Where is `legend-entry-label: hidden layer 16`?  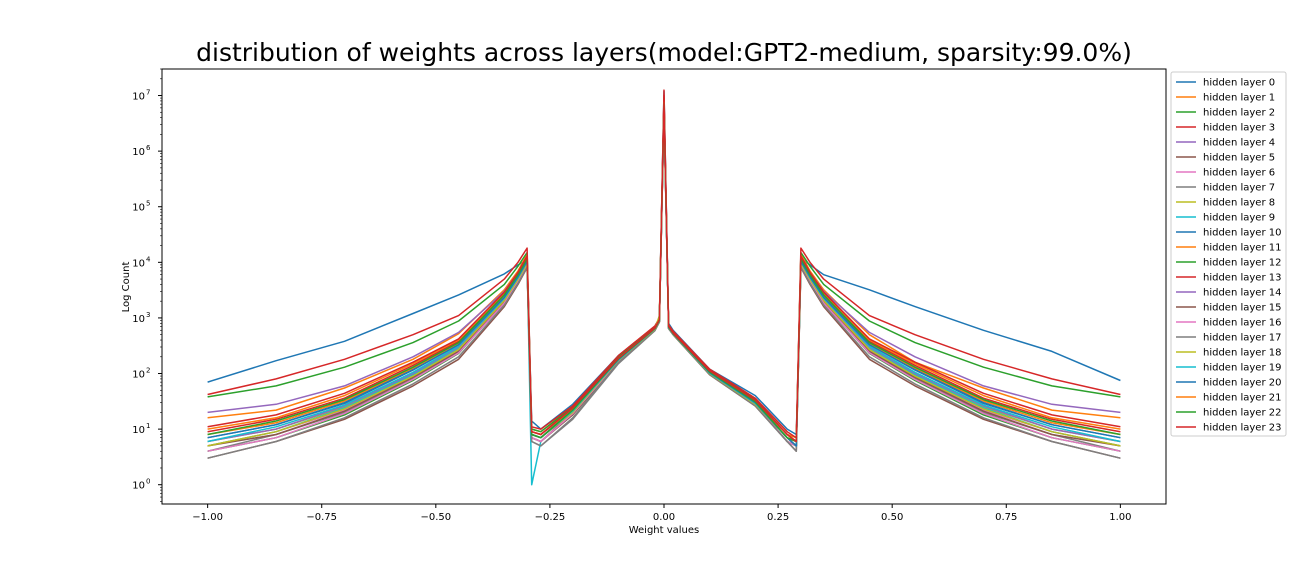
legend-entry-label: hidden layer 16 is located at coordinates (1242, 323).